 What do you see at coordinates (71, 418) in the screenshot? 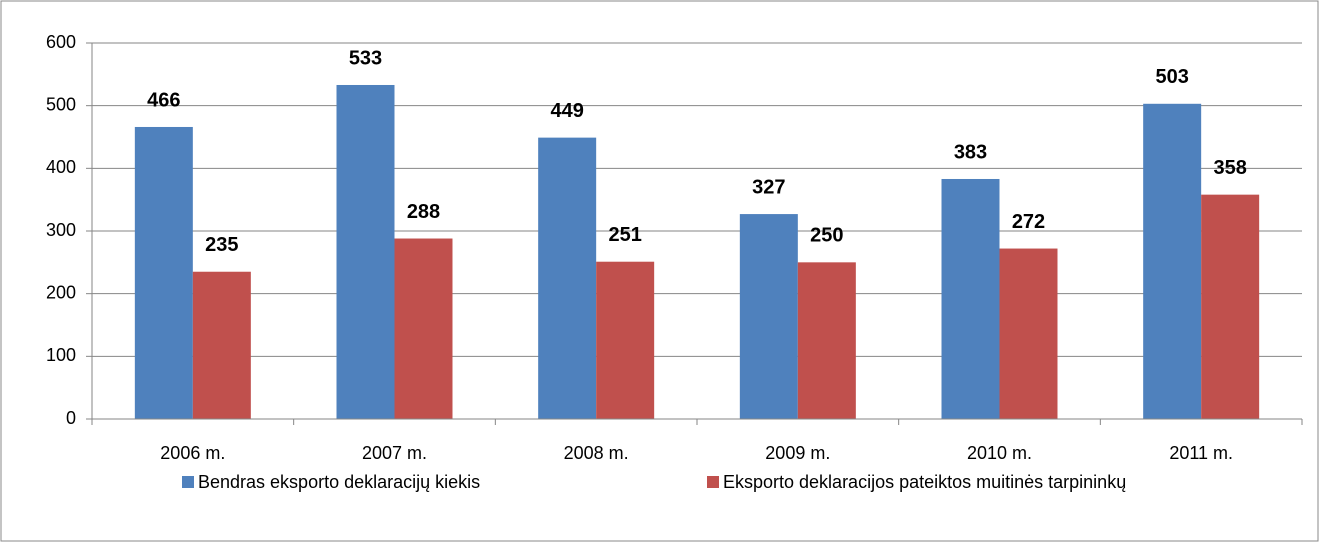
I see `y-tick-label: 0` at bounding box center [71, 418].